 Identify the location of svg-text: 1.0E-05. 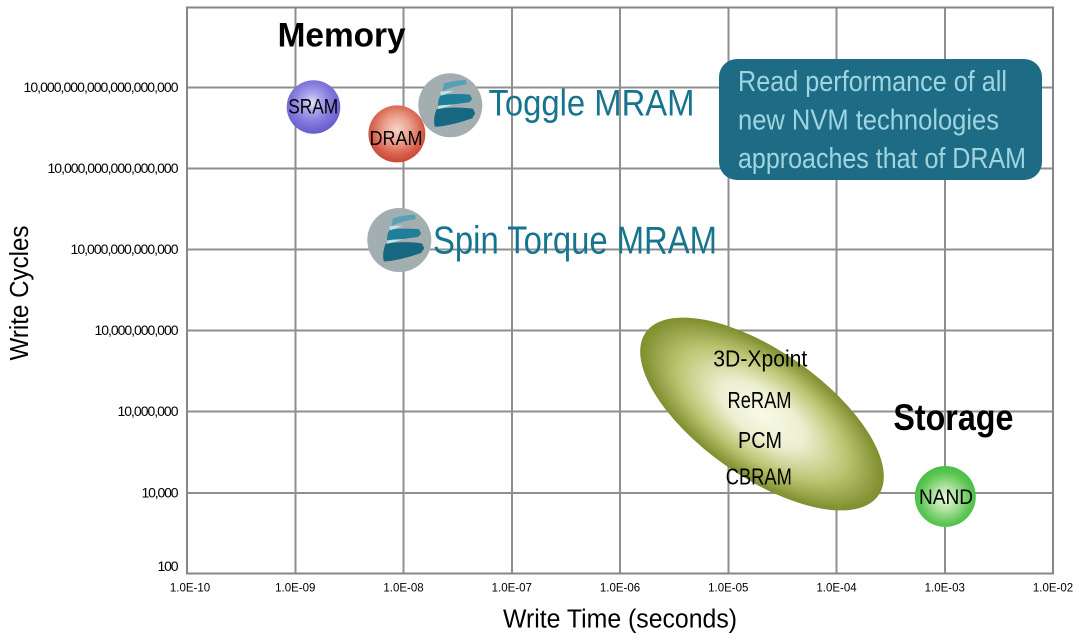
(728, 589).